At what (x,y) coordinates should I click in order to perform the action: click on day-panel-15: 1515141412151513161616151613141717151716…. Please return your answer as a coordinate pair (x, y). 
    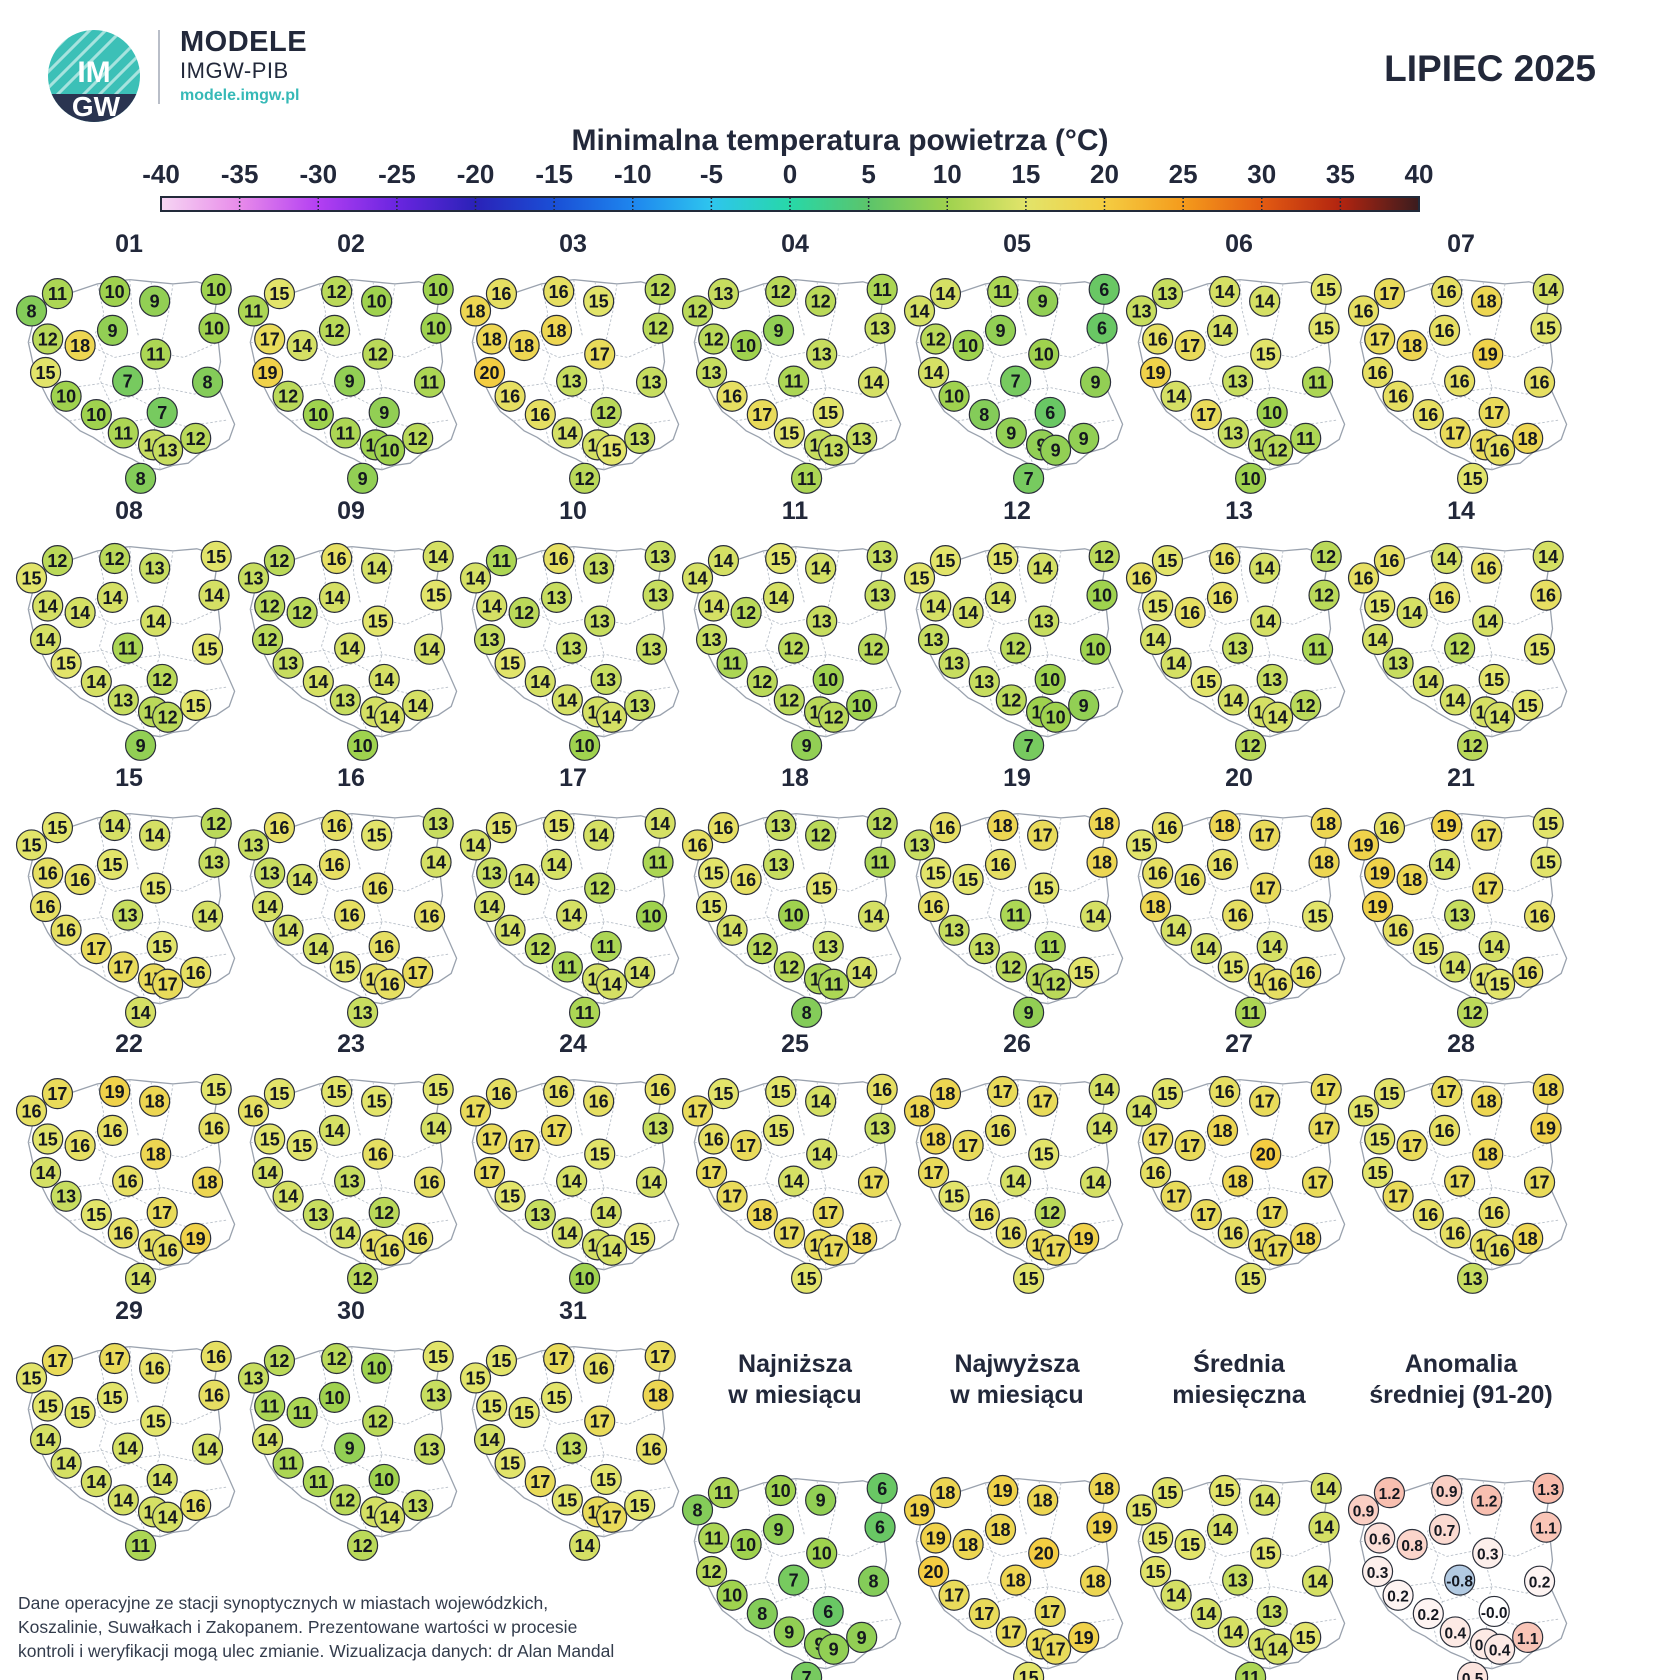
    Looking at the image, I should click on (125, 896).